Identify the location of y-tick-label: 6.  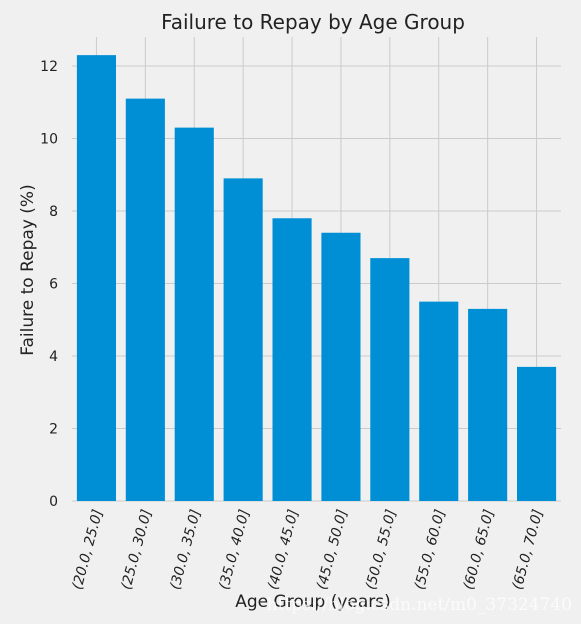
(53, 285).